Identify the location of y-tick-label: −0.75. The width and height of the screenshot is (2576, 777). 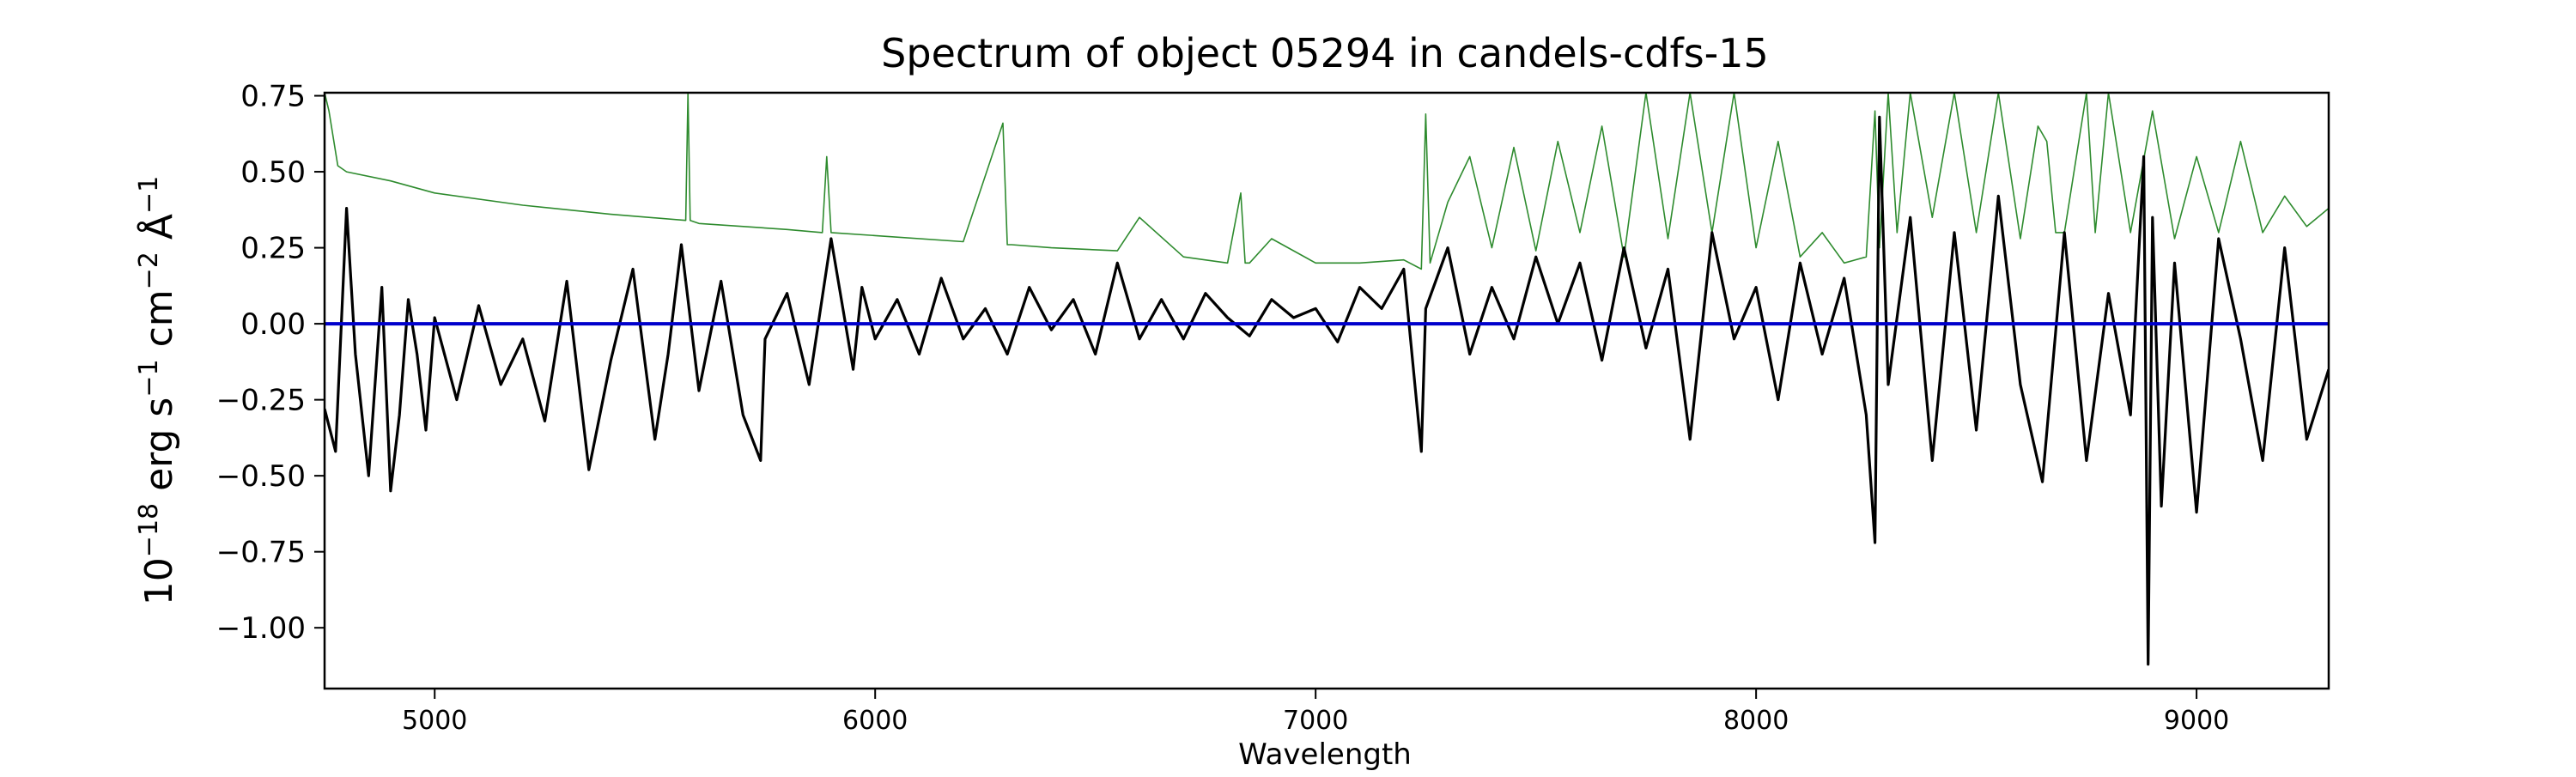
(261, 553).